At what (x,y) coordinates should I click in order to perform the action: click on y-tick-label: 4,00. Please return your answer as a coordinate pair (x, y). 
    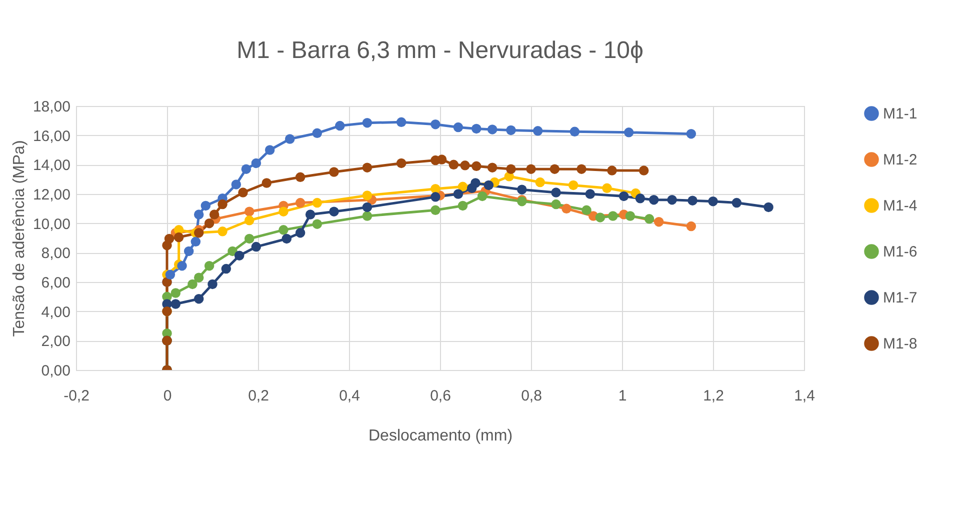
    Looking at the image, I should click on (55, 312).